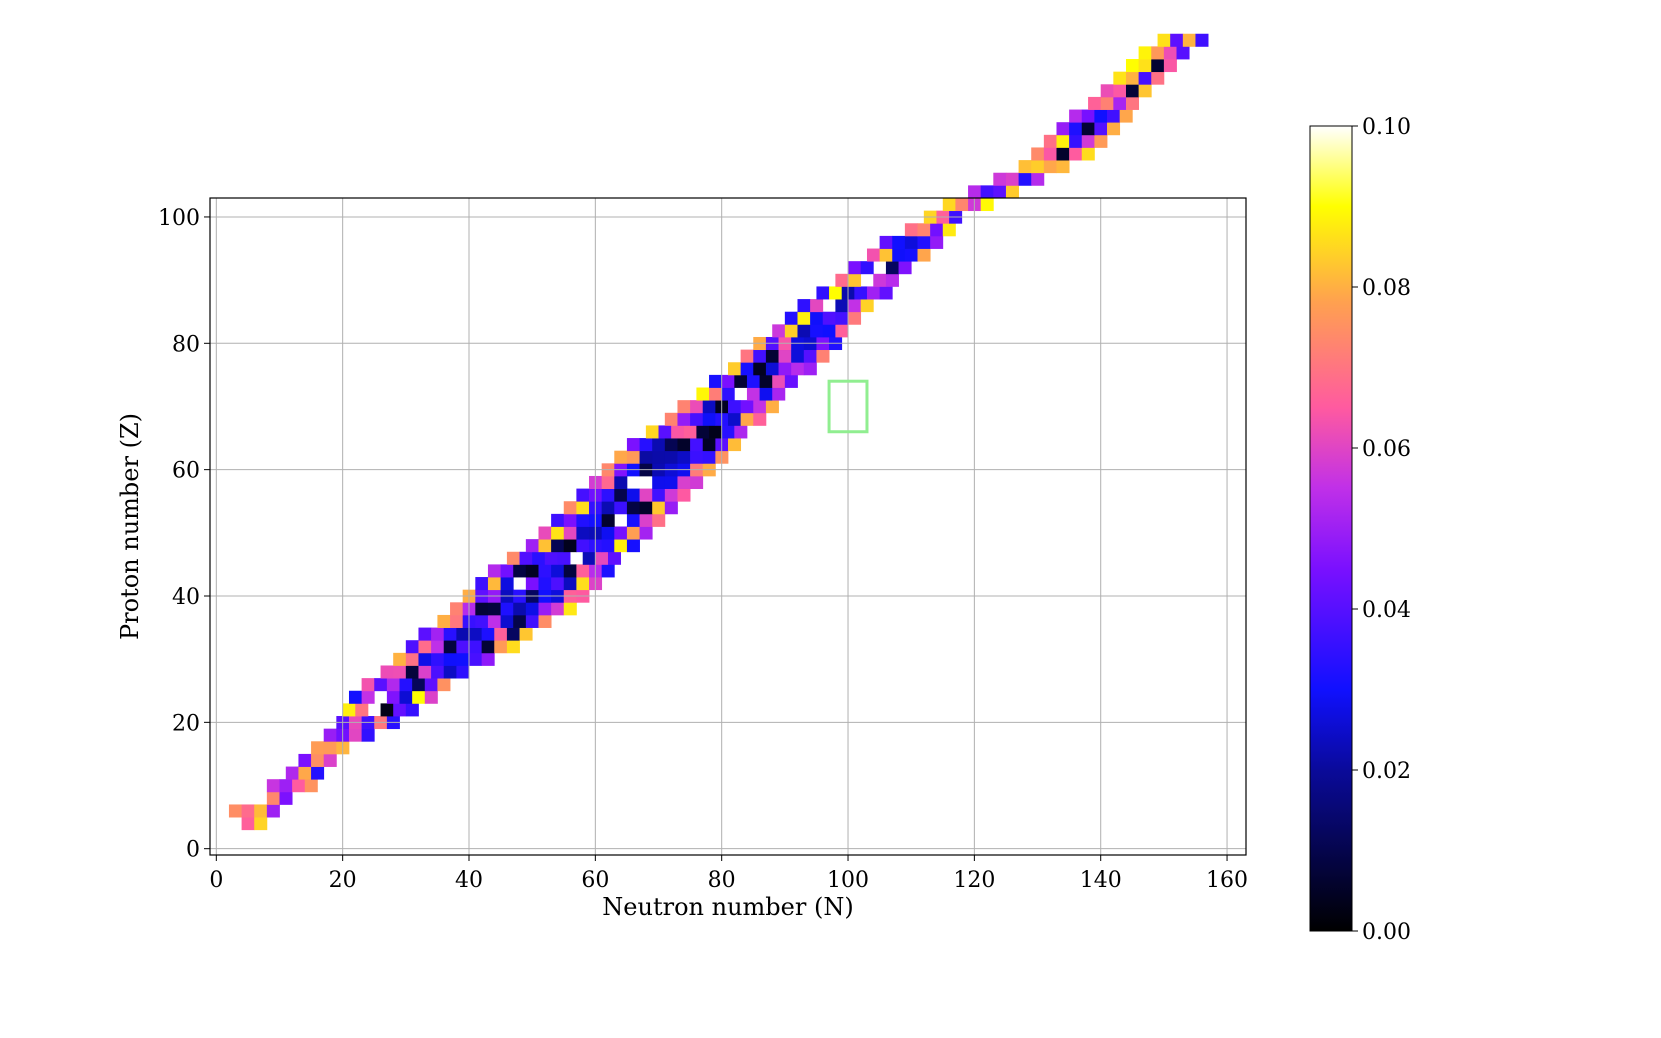  Describe the element at coordinates (1386, 771) in the screenshot. I see `colorbar-tick-label: 0.02` at that location.